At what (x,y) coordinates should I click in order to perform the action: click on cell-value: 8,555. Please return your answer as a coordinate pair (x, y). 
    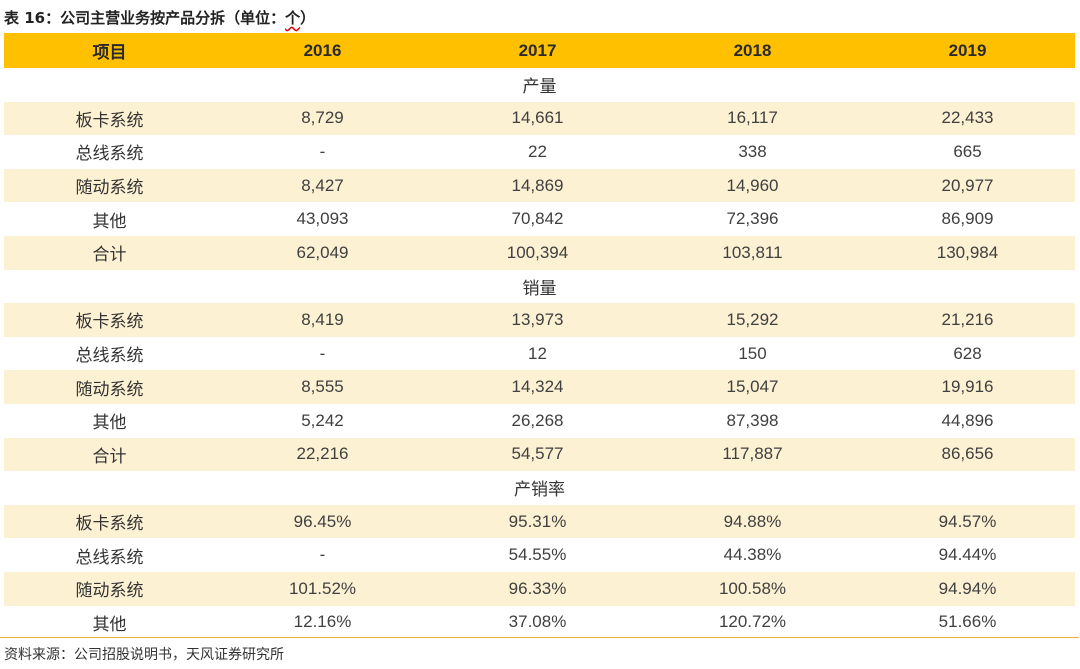
    Looking at the image, I should click on (322, 387).